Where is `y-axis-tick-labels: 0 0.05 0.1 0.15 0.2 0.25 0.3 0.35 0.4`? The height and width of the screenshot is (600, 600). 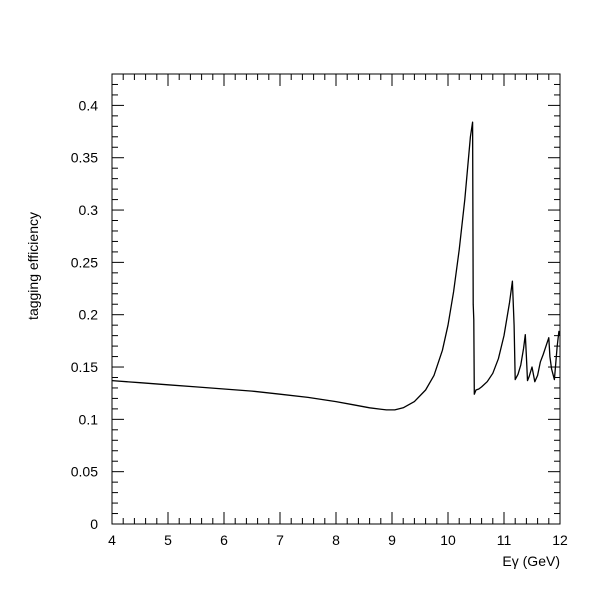 y-axis-tick-labels: 0 0.05 0.1 0.15 0.2 0.25 0.3 0.35 0.4 is located at coordinates (84, 314).